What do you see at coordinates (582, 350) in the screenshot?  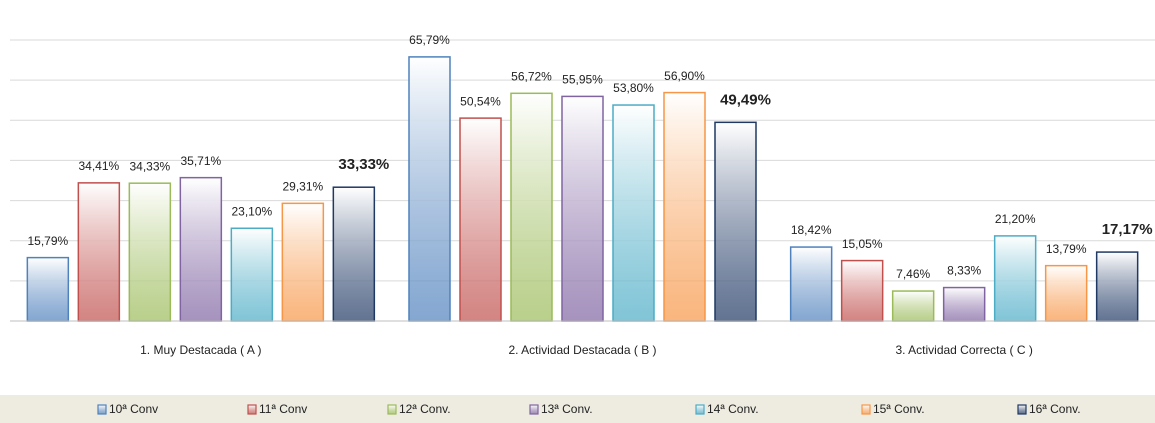 I see `x-tick-label: 2. Actividad Destacada ( B )` at bounding box center [582, 350].